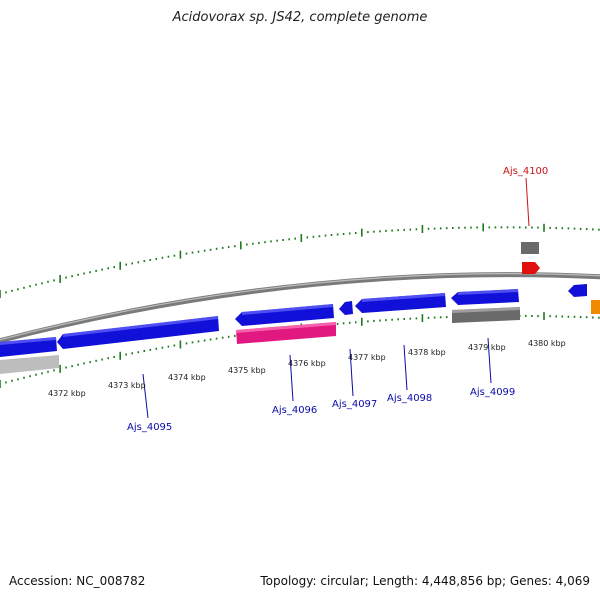 Image resolution: width=600 pixels, height=600 pixels. What do you see at coordinates (149, 427) in the screenshot?
I see `gene-label-ajs4095: Ajs_4095` at bounding box center [149, 427].